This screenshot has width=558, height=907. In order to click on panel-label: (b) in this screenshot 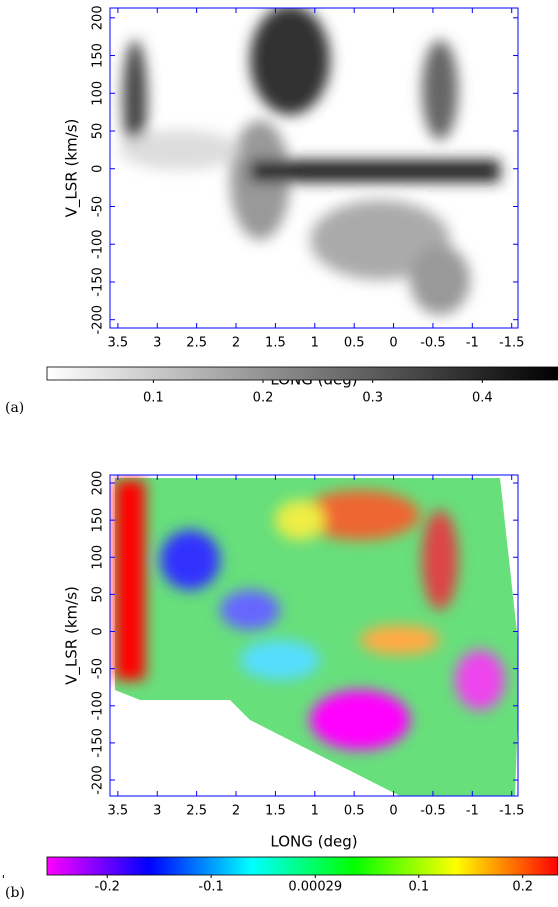, I will do `click(15, 893)`.